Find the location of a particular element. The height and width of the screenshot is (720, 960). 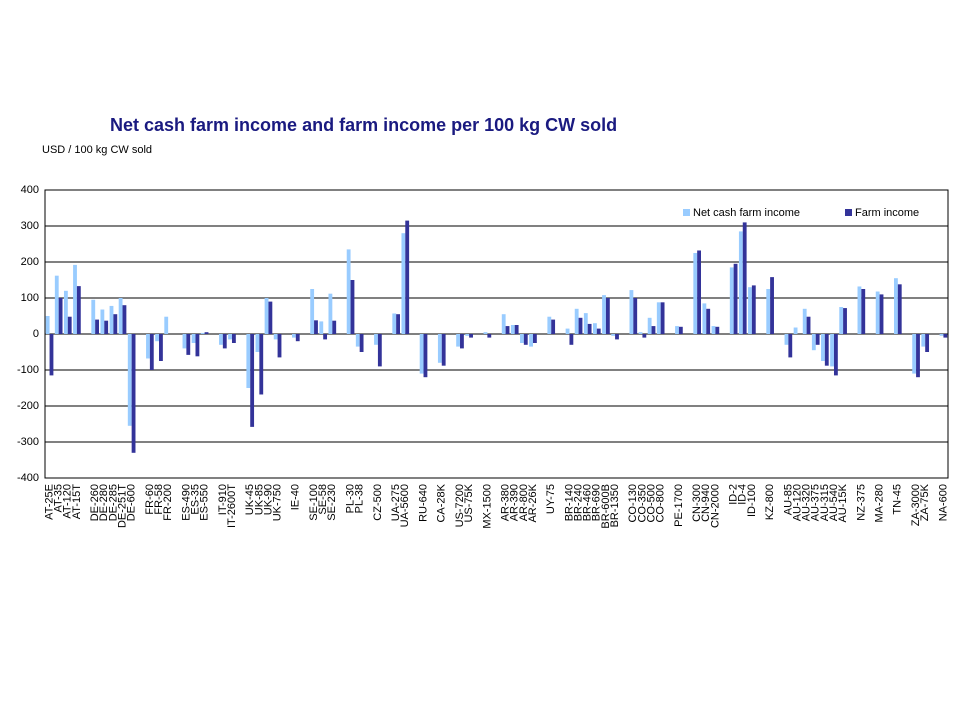

x-tick-label: ES-35 is located at coordinates (195, 499).